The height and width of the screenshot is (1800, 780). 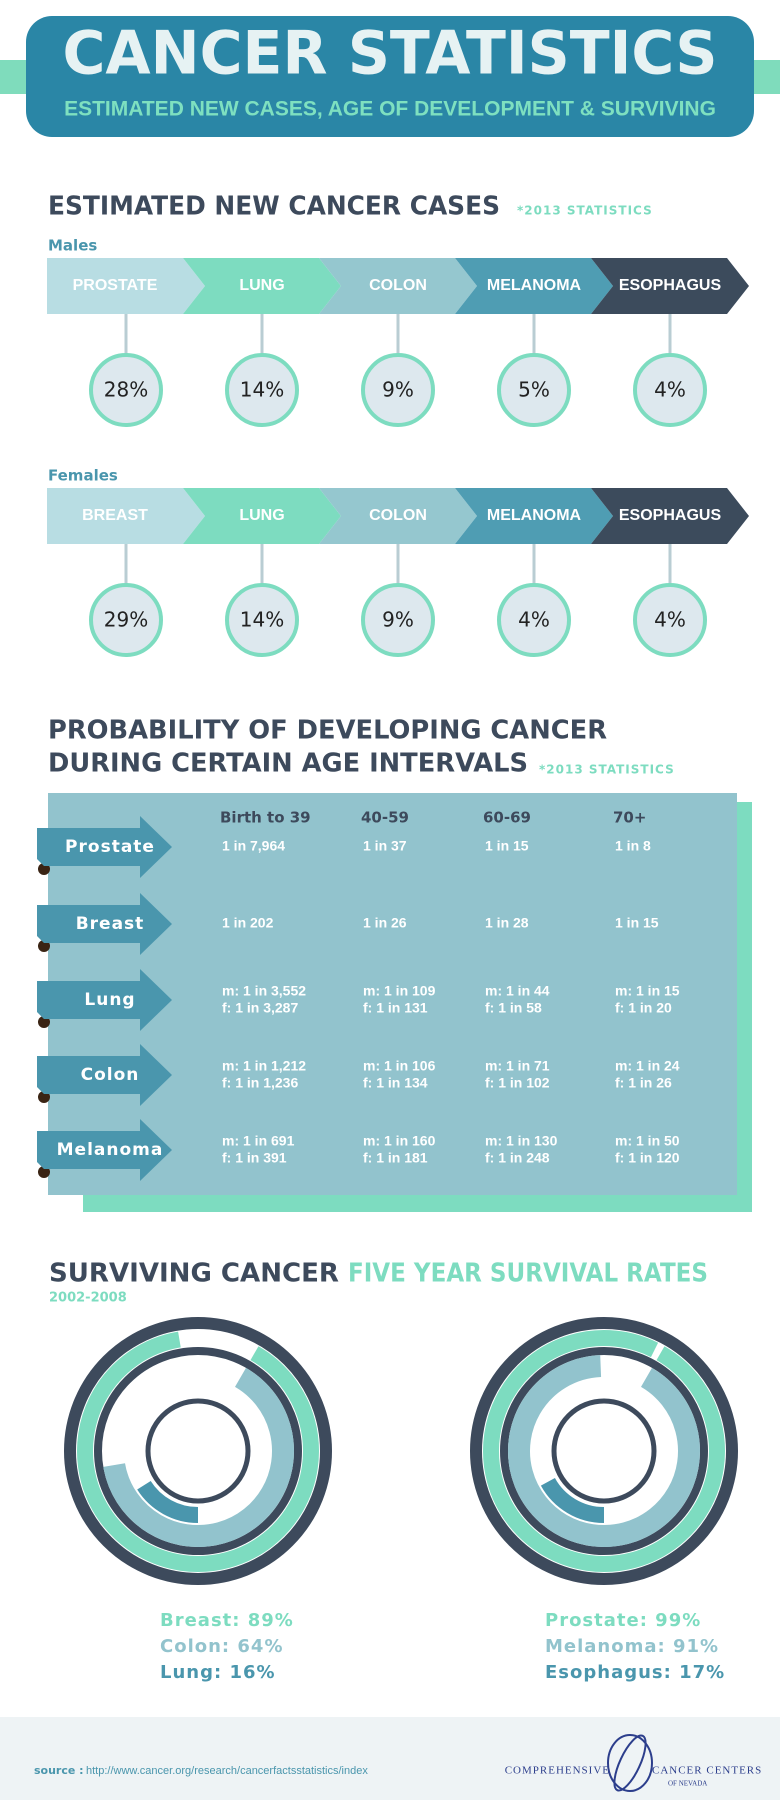 What do you see at coordinates (399, 1066) in the screenshot?
I see `cell-text: m: 1 in 106` at bounding box center [399, 1066].